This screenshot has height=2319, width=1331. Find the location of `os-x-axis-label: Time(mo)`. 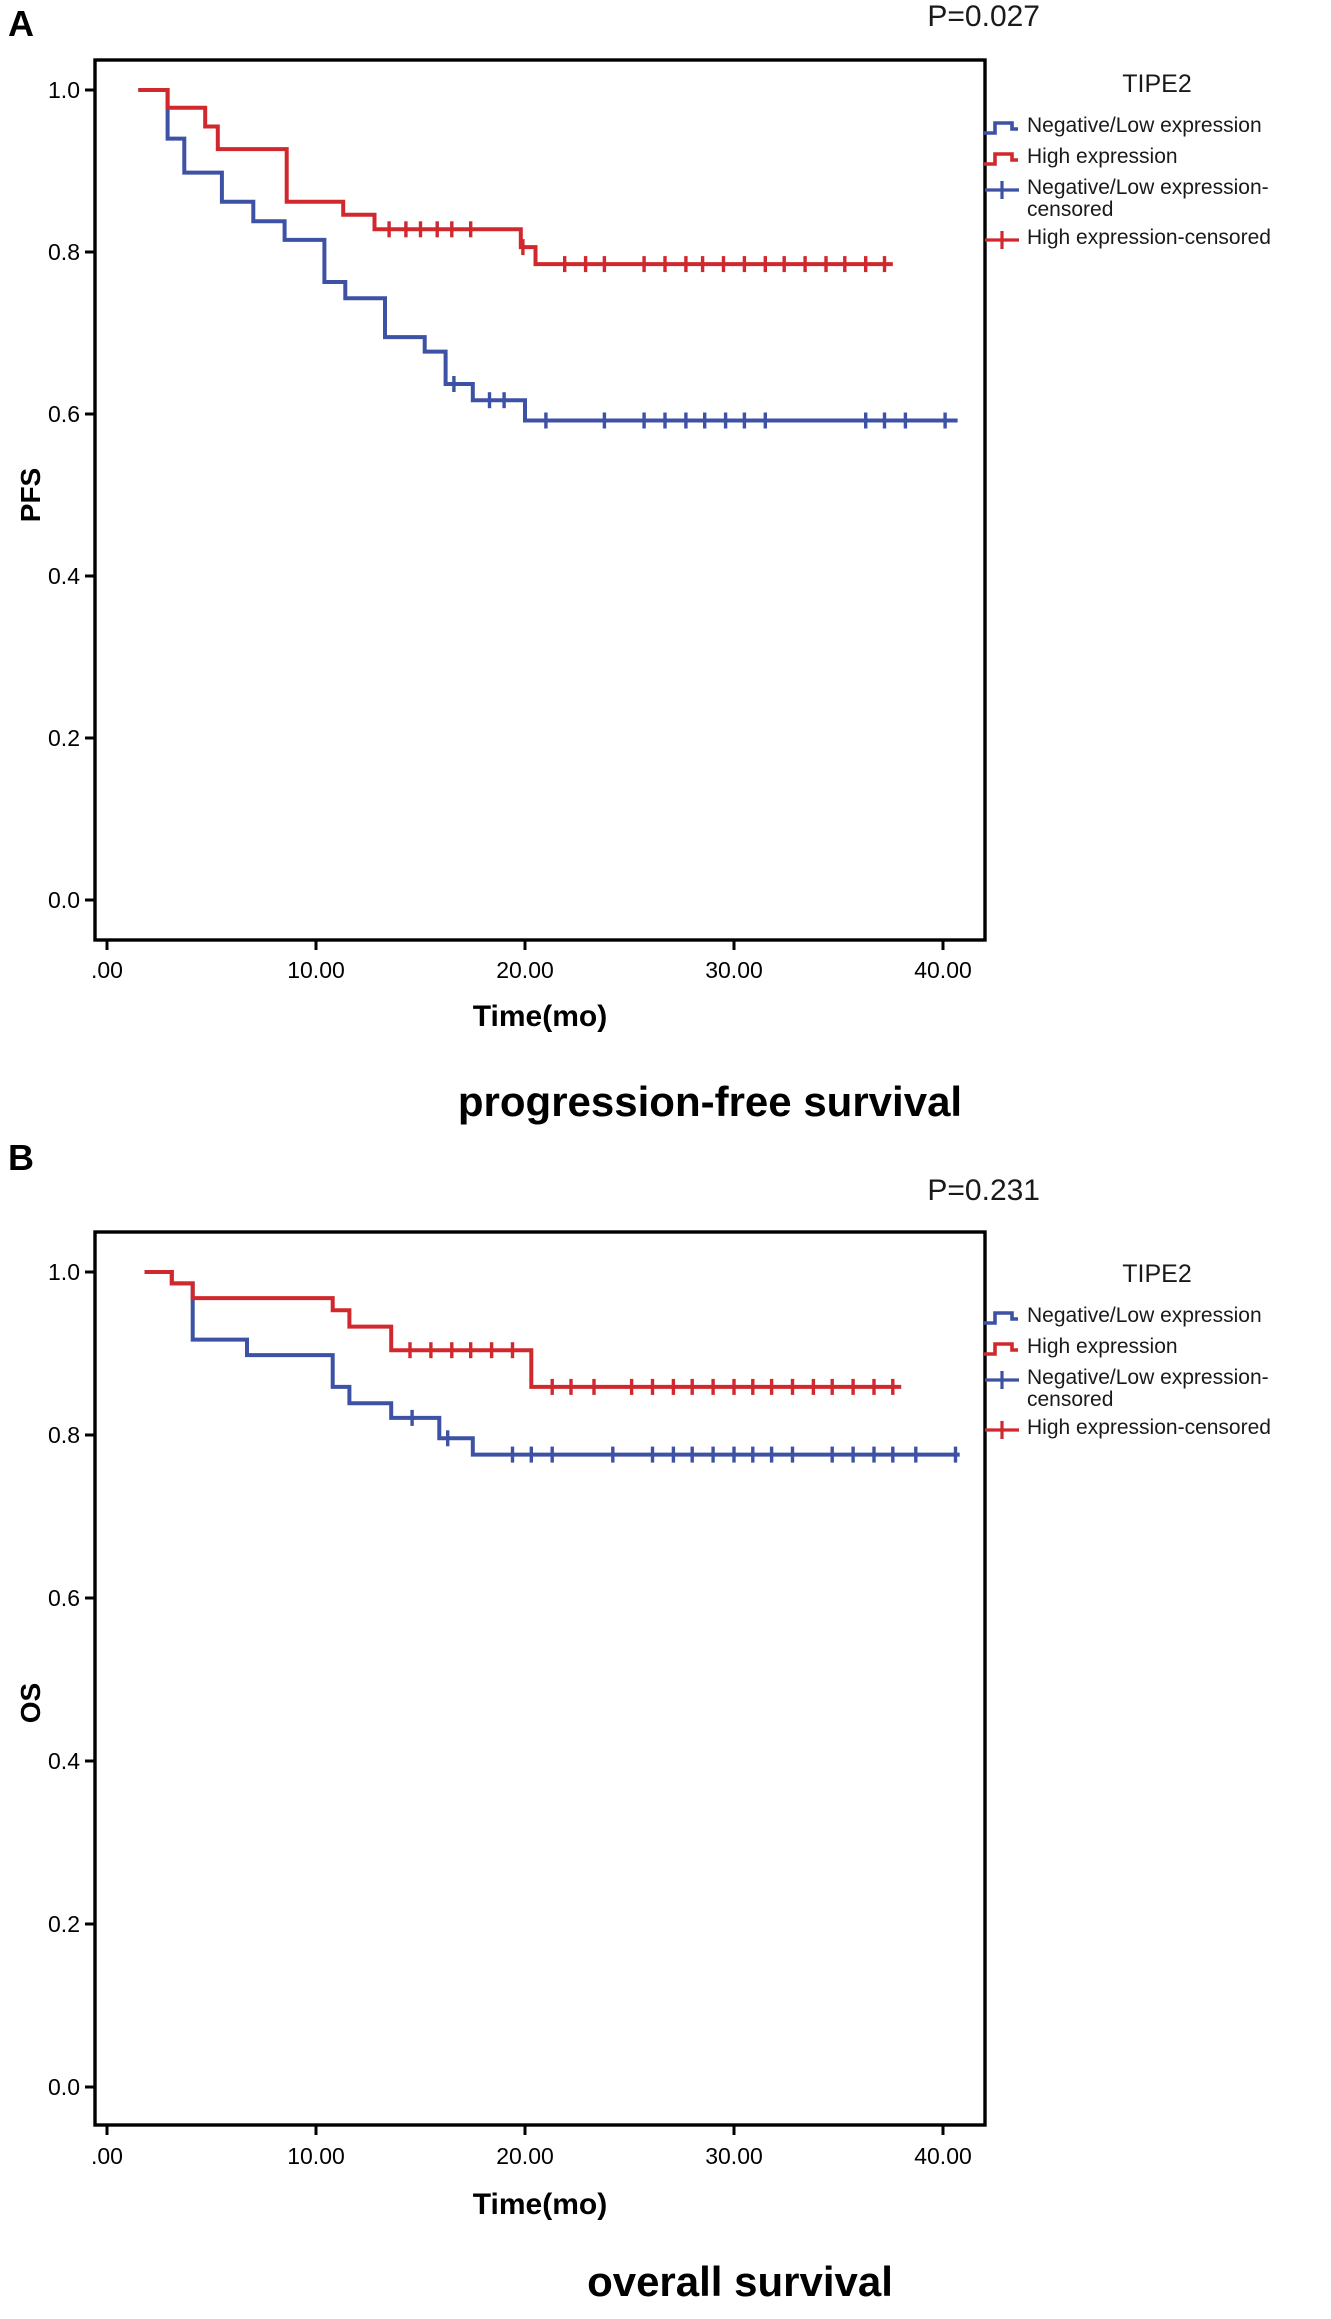

os-x-axis-label: Time(mo) is located at coordinates (540, 2204).